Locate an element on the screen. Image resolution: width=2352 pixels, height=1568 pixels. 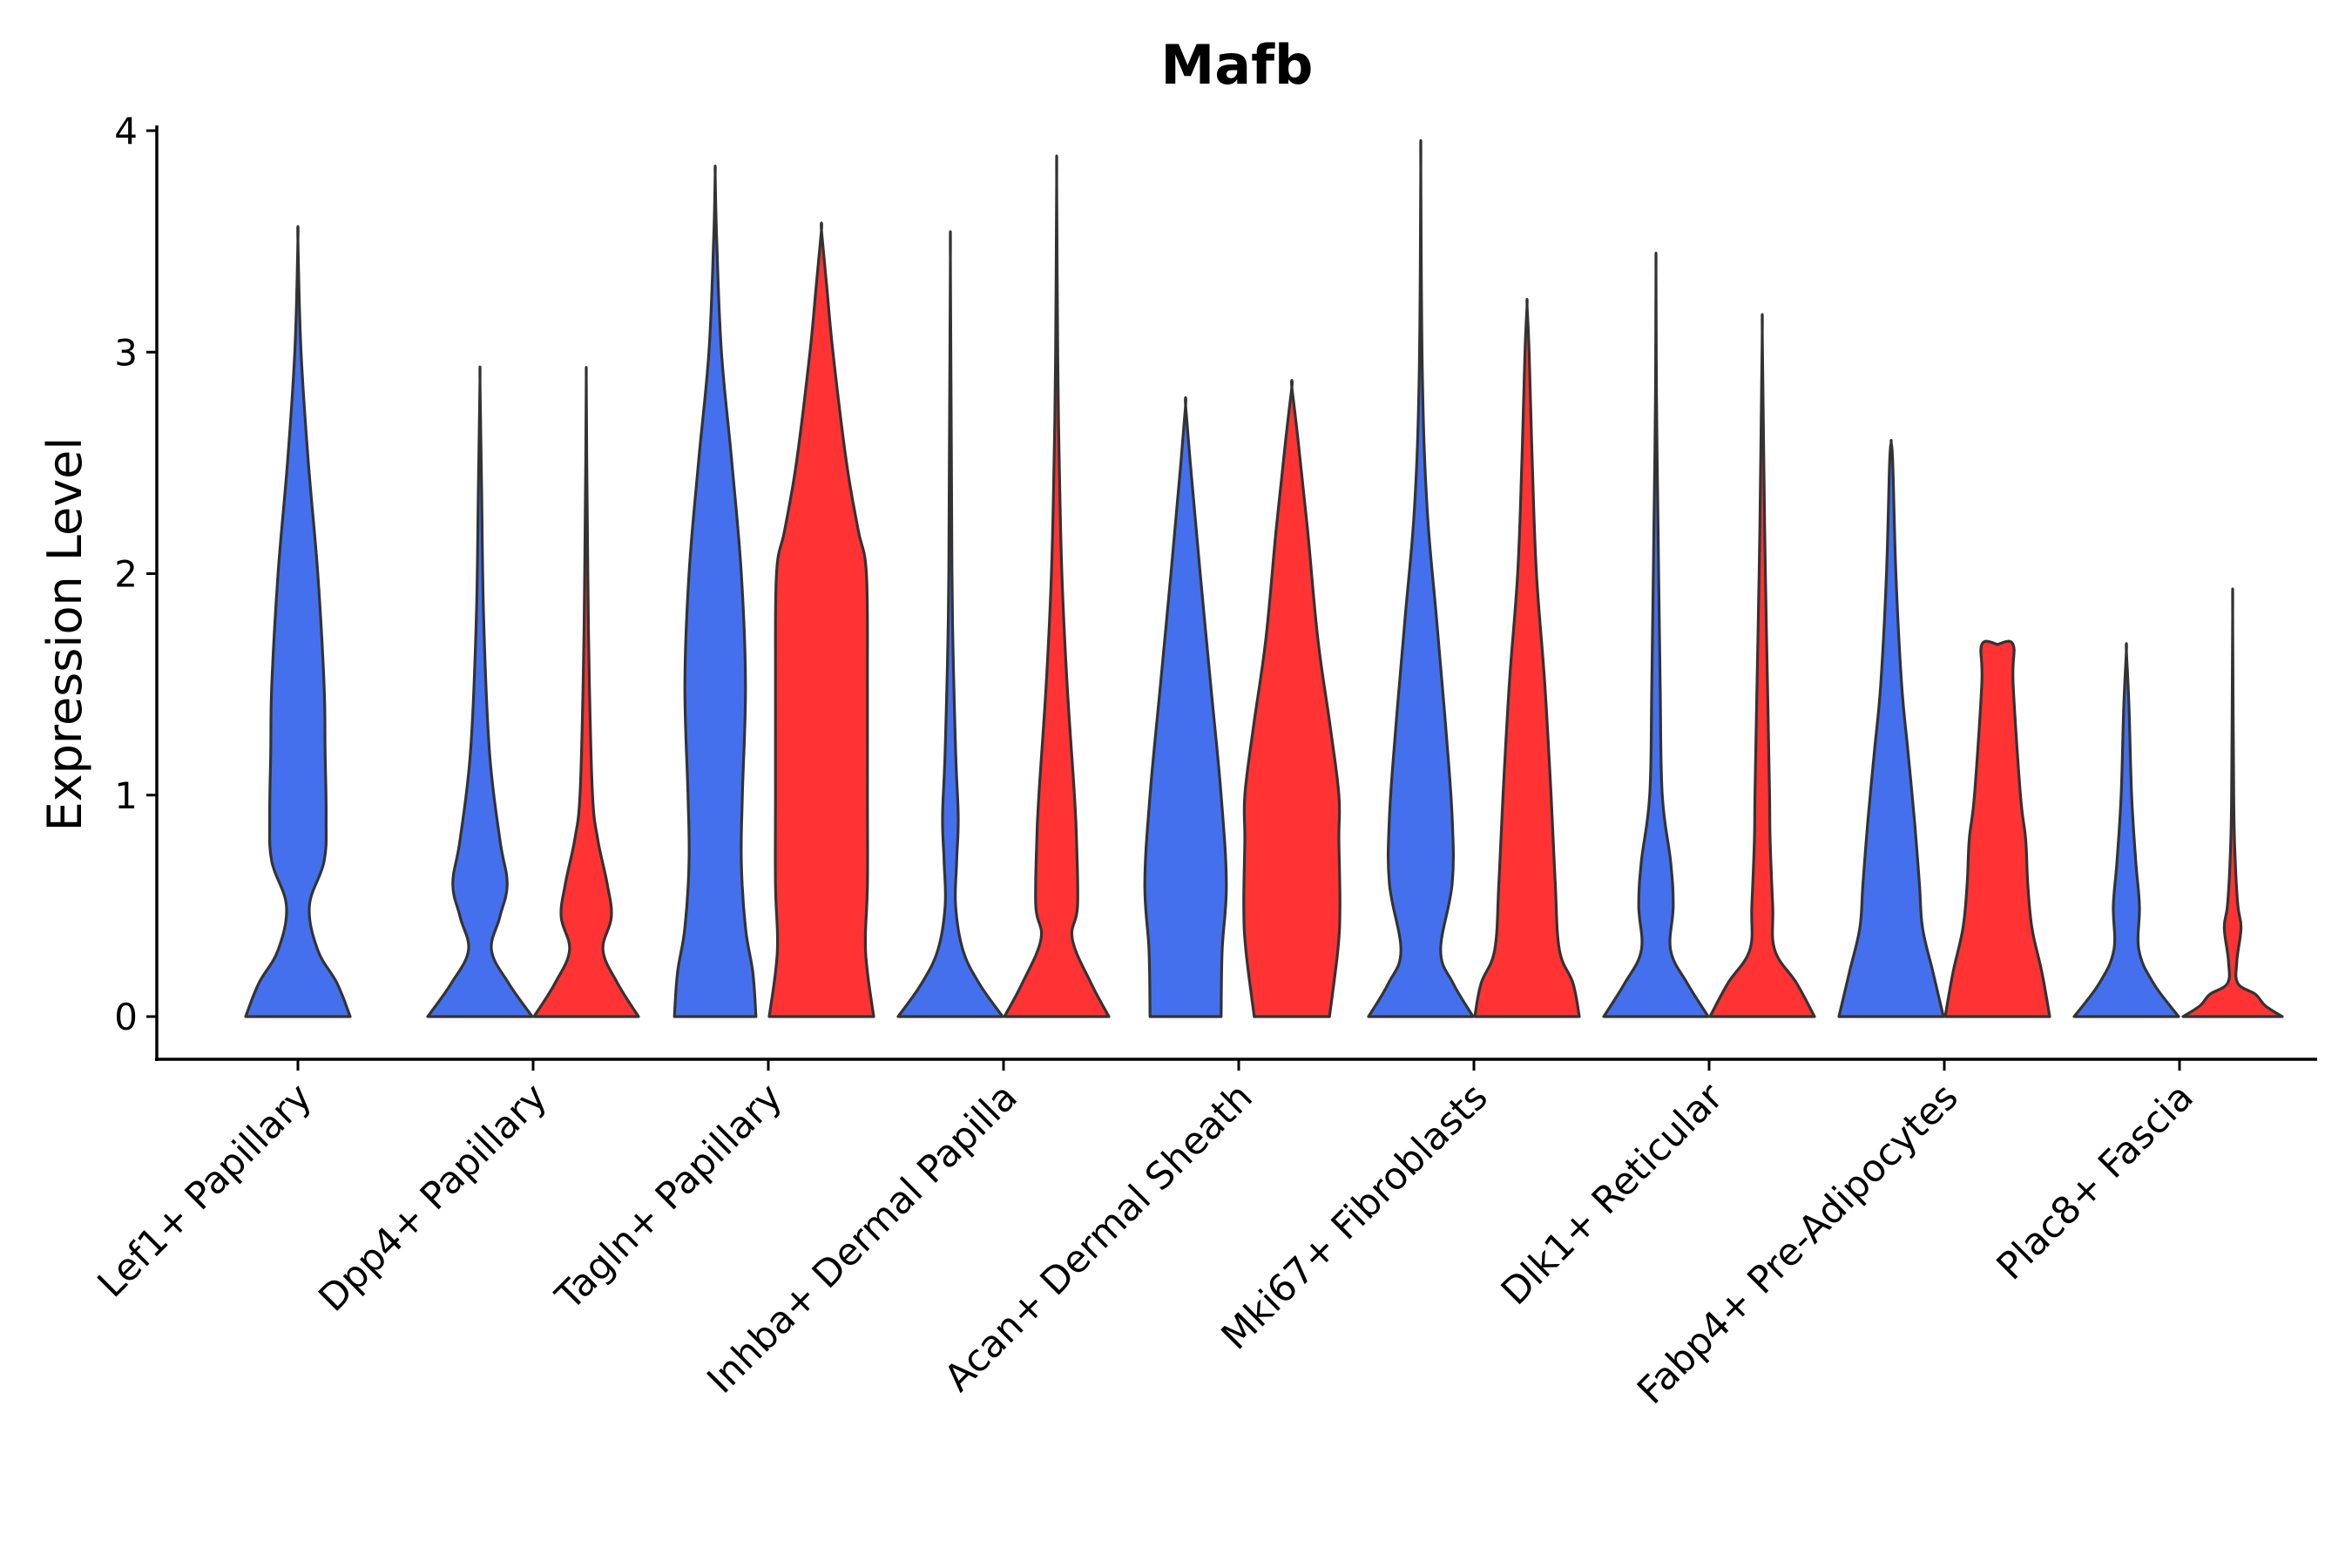
x-category-label: Dpp4+ Papillary is located at coordinates (433, 1197).